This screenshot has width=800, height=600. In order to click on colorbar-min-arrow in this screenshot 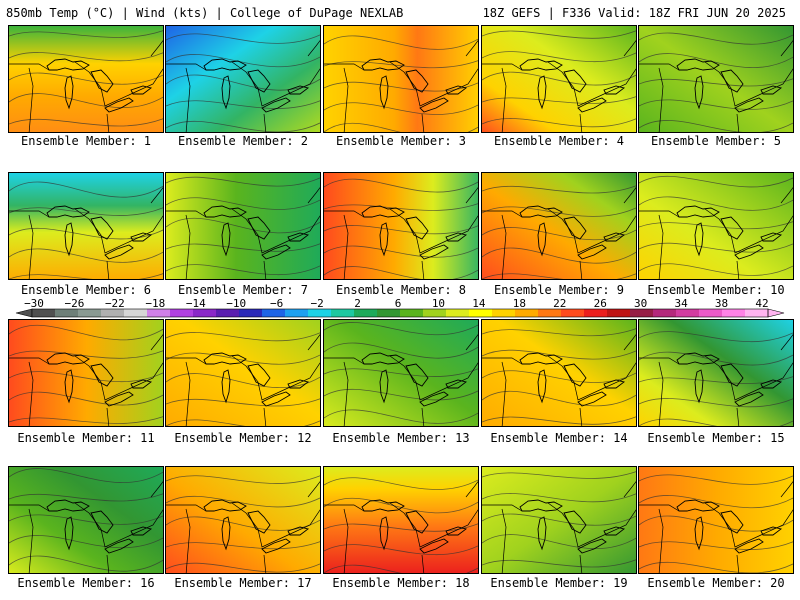, I will do `click(24, 313)`.